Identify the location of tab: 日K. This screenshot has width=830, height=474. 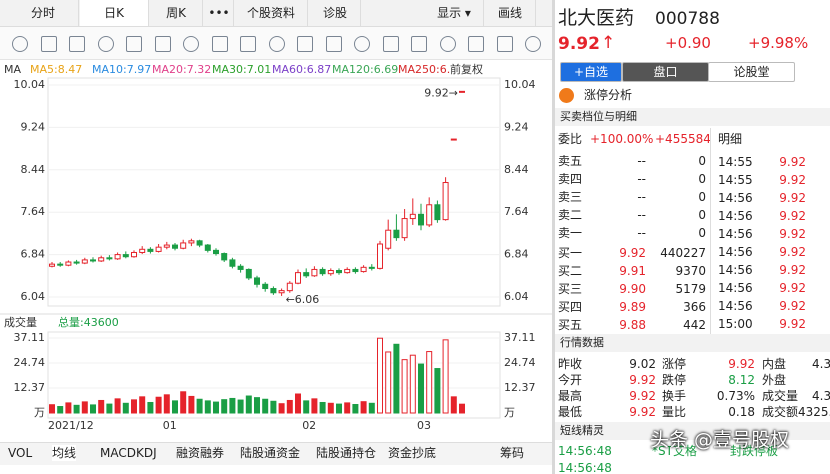
(114, 13).